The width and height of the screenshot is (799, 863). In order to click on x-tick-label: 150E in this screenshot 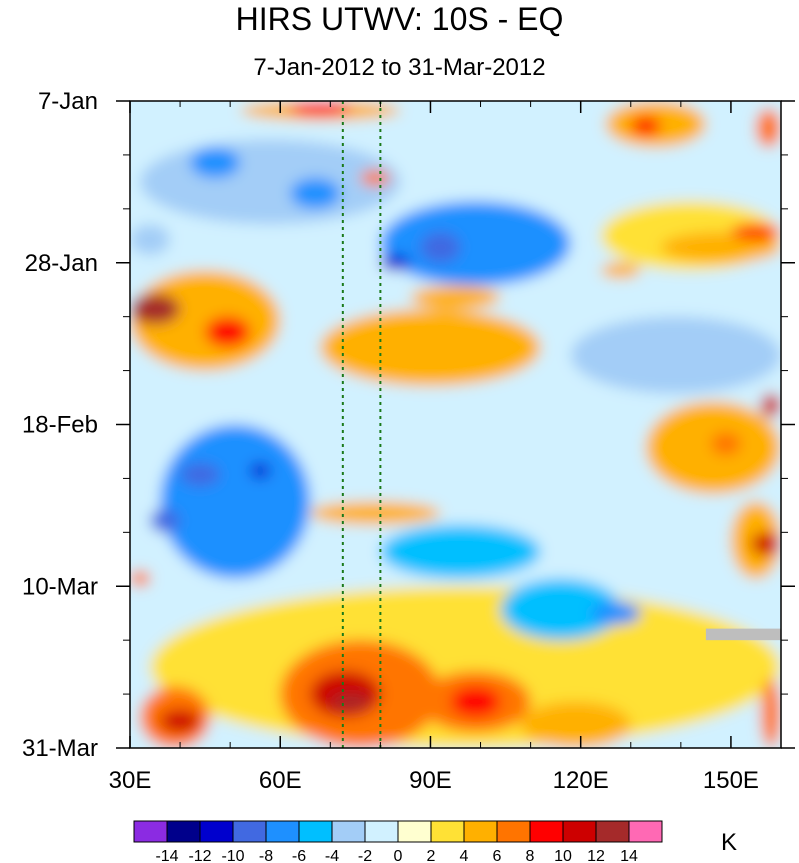, I will do `click(731, 780)`.